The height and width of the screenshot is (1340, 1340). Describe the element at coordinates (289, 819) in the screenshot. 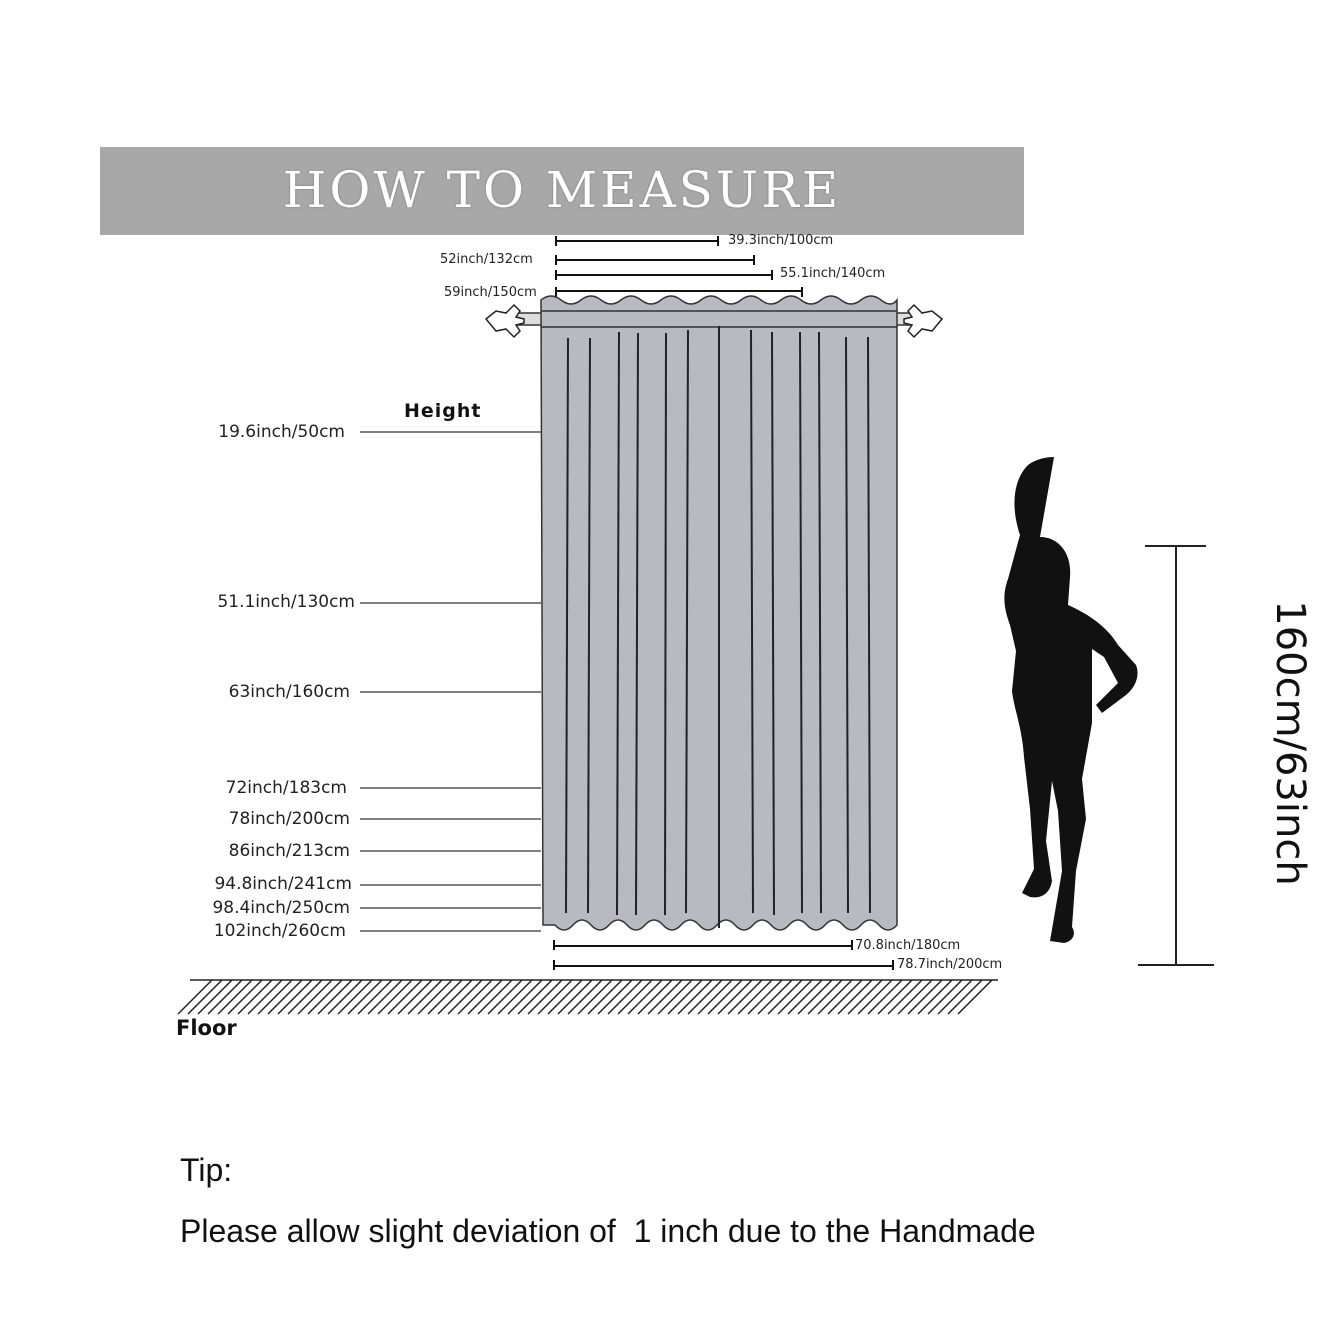

I see `height-label: 78inch/200cm` at that location.